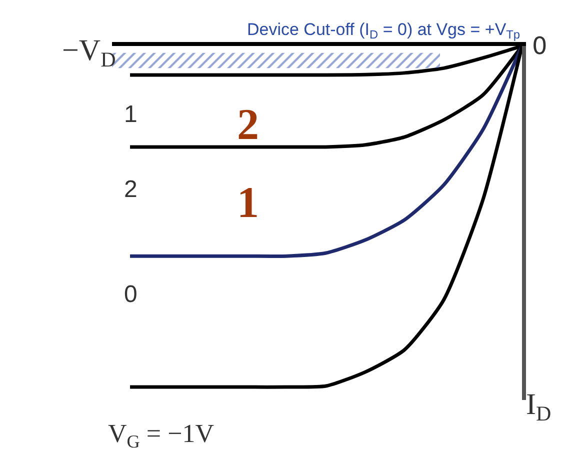 Image resolution: width=571 pixels, height=473 pixels. I want to click on annotation: 0, so click(131, 294).